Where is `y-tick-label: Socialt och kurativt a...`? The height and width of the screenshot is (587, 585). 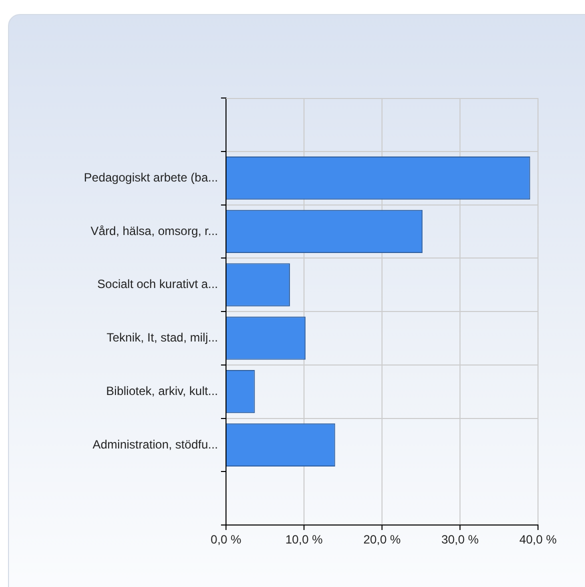 y-tick-label: Socialt och kurativt a... is located at coordinates (157, 284).